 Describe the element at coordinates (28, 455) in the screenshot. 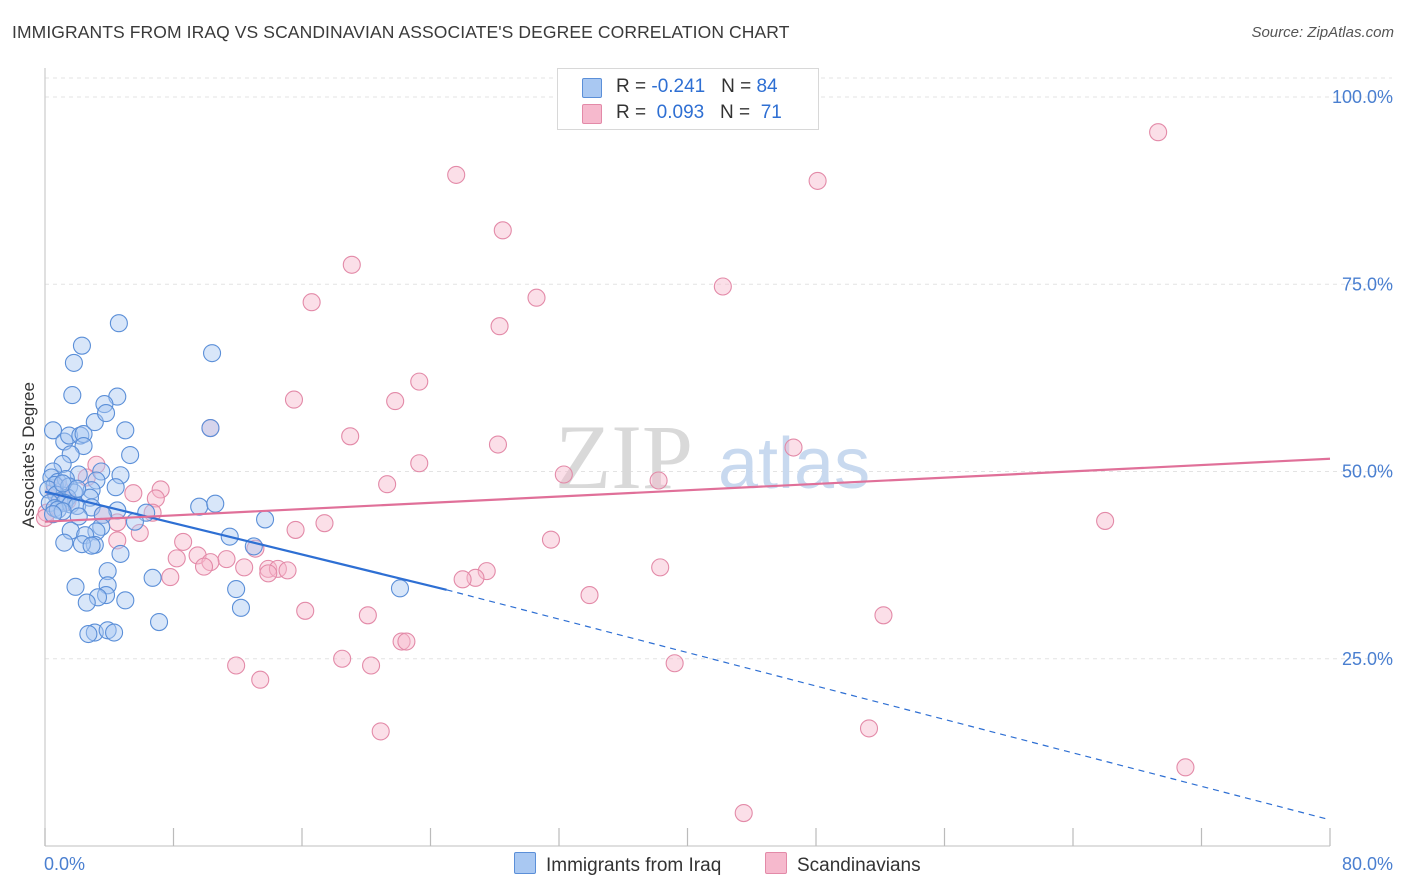

I see `y-axis-label: Associate's Degree` at that location.